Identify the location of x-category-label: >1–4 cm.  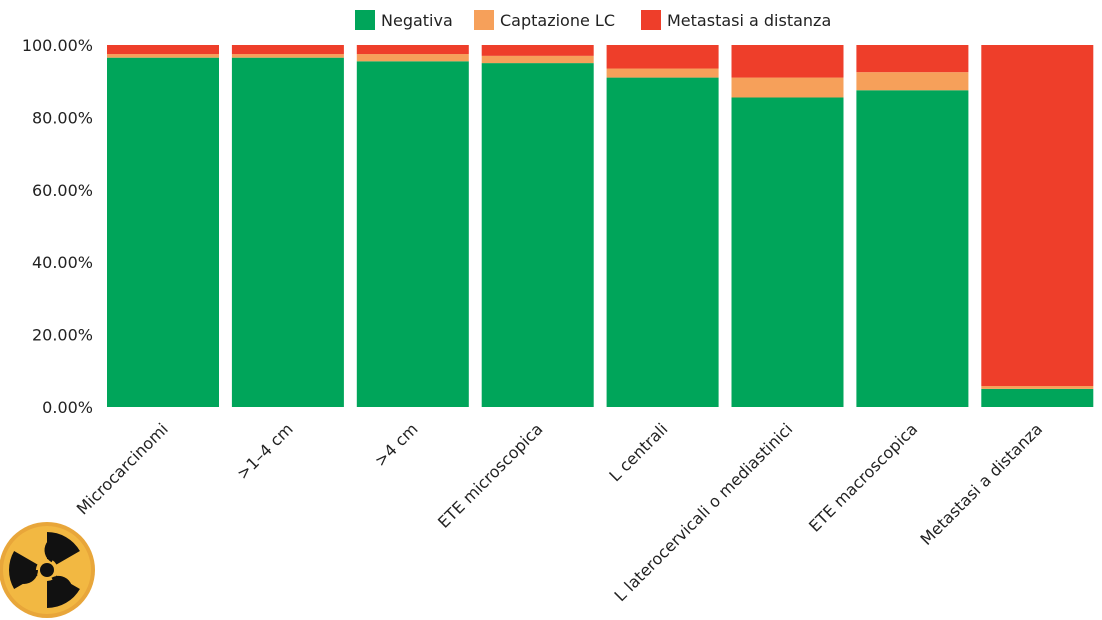
(265, 451).